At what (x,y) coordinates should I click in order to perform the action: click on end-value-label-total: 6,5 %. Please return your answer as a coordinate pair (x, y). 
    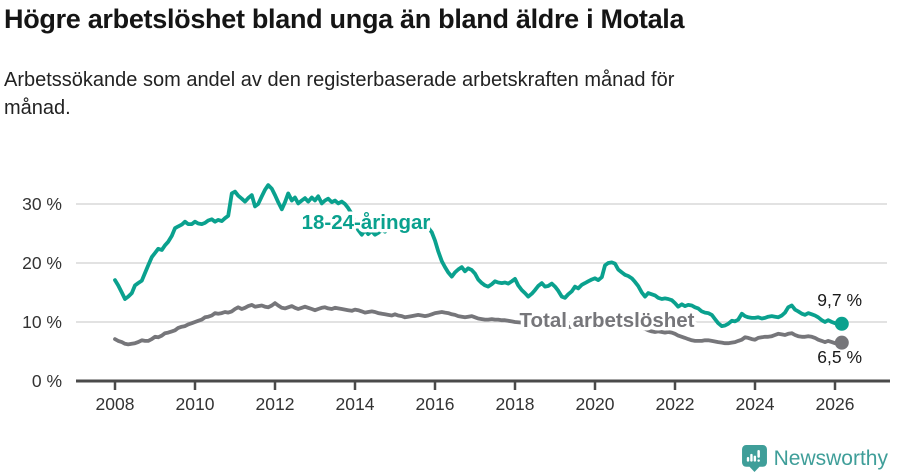
    Looking at the image, I should click on (839, 357).